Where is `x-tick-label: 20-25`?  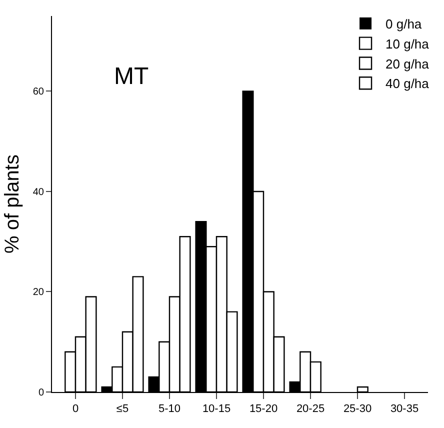 x-tick-label: 20-25 is located at coordinates (310, 409).